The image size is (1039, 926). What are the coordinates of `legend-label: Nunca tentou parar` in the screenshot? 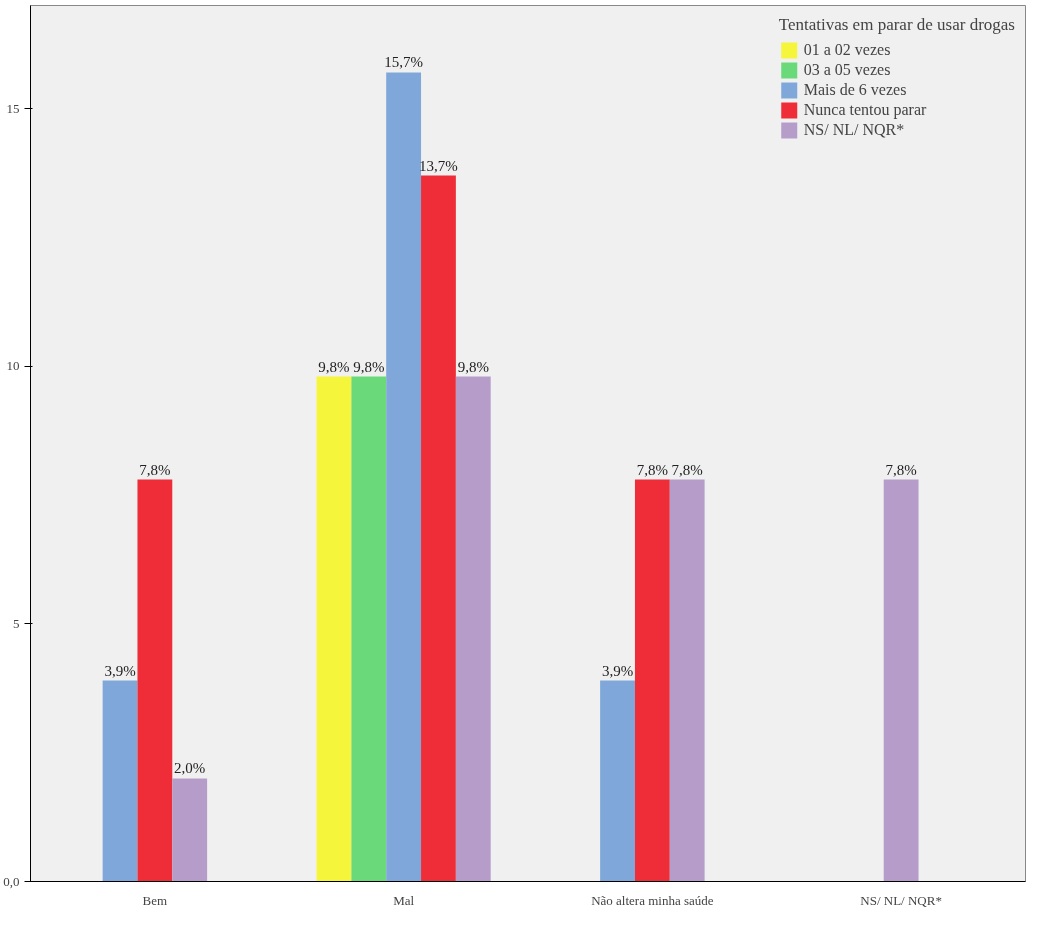 It's located at (865, 110).